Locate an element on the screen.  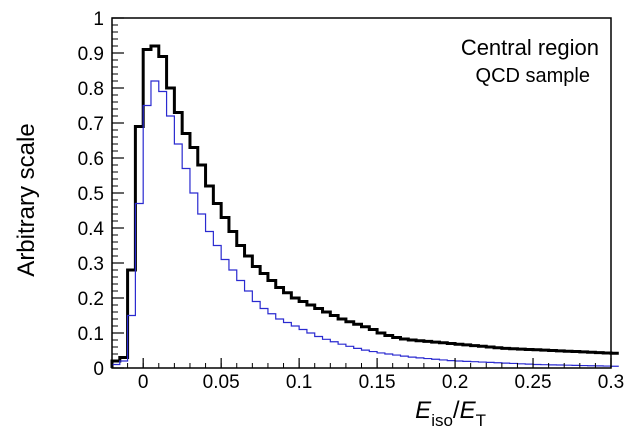
y-tick-label: 0.1 is located at coordinates (91, 334).